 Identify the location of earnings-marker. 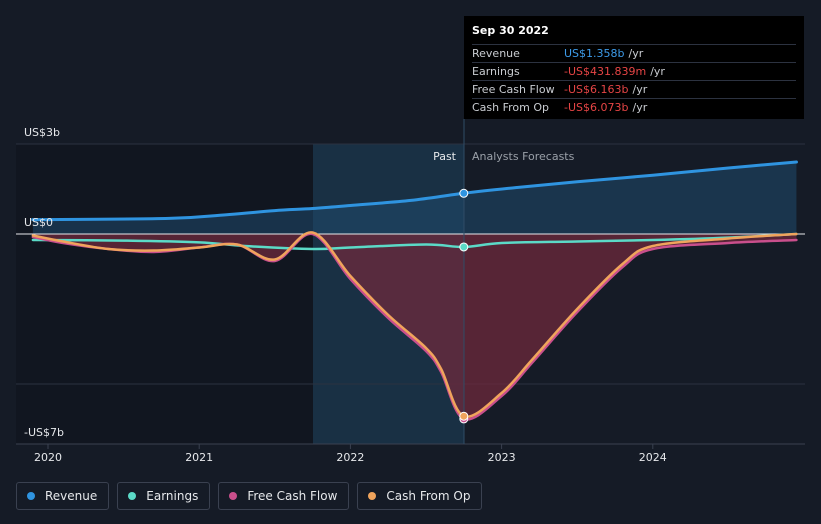
(464, 247).